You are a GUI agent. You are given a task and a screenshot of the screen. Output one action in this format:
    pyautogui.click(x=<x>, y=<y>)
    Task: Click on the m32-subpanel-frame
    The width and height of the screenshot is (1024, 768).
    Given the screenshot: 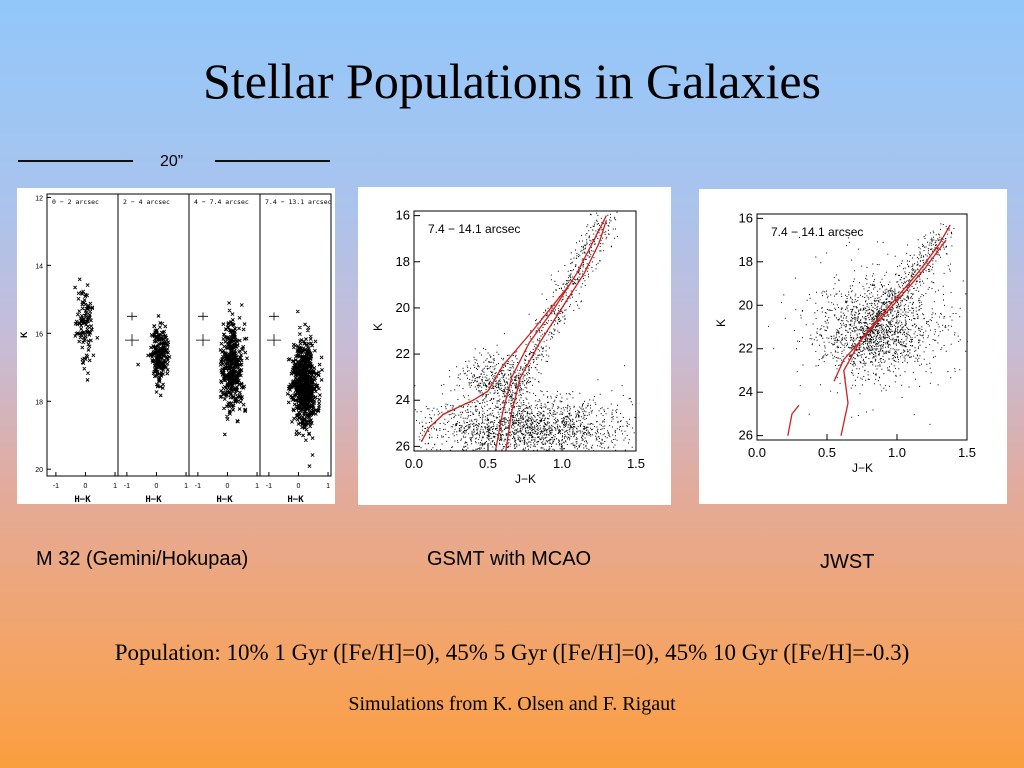 What is the action you would take?
    pyautogui.click(x=295, y=335)
    